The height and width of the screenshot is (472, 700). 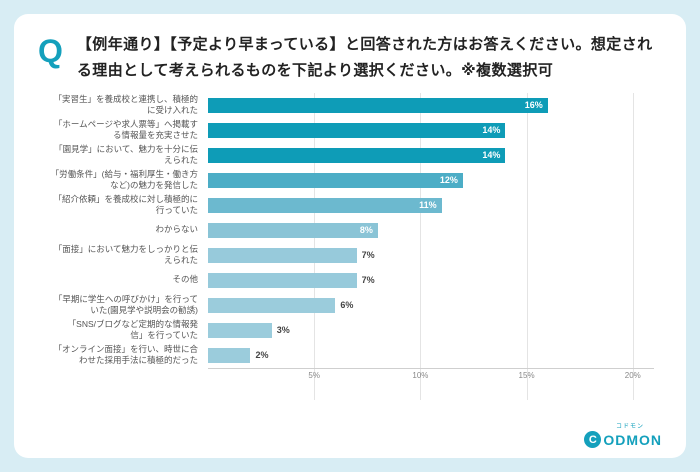 I want to click on chart-row: 「労働条件」(給与・福利厚生・働き方 など)の魅力を発信した 12%, so click(x=350, y=180).